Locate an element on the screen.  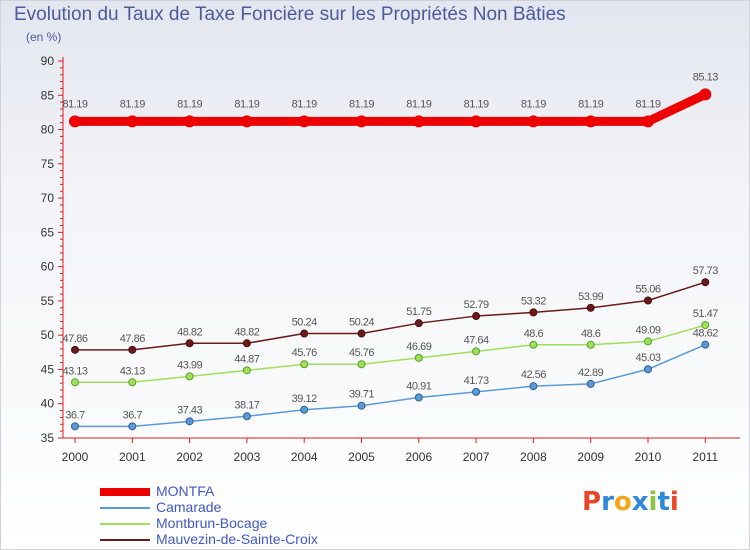
data-label: 37.43 is located at coordinates (189, 410).